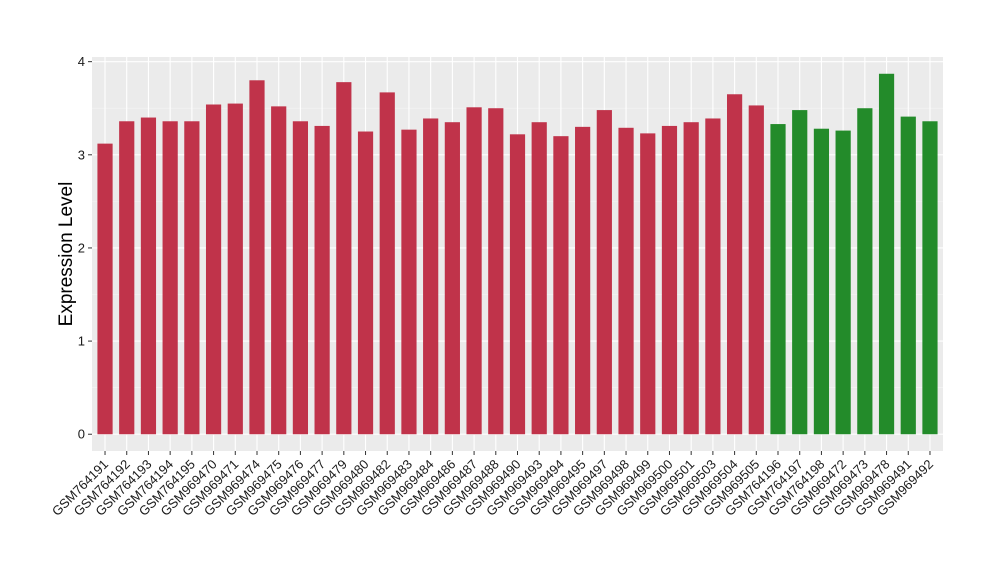 The width and height of the screenshot is (1000, 580). I want to click on bar-GSM969474, so click(257, 257).